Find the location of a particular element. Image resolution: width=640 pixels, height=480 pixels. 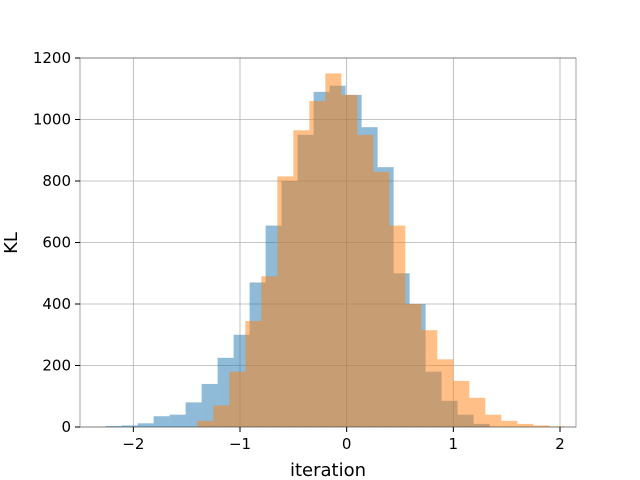

x-tick-label: 0 is located at coordinates (347, 444).